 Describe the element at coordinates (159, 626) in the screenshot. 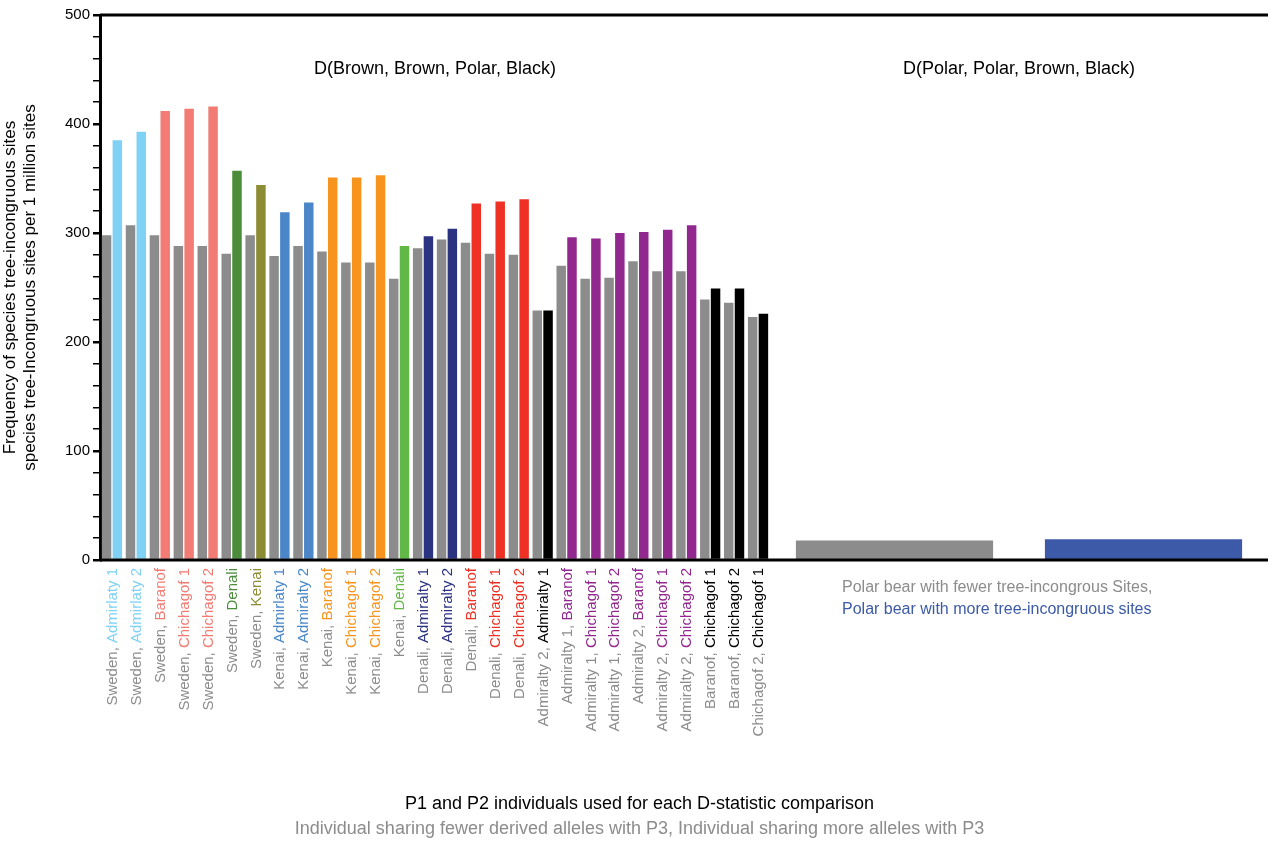

I see `x-tick-label: Sweden, Baranof` at that location.